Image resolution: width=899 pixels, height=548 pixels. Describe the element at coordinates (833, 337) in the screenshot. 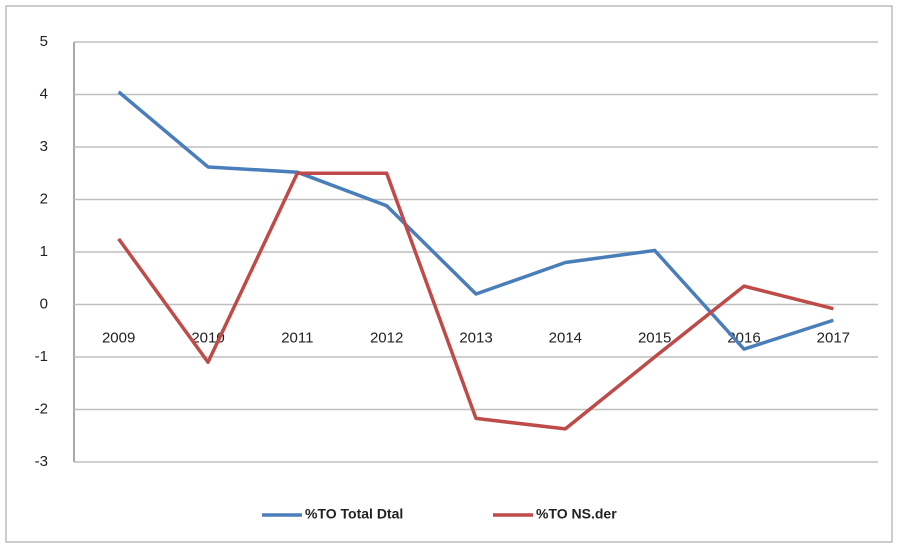

I see `x-tick-label: 2017` at that location.